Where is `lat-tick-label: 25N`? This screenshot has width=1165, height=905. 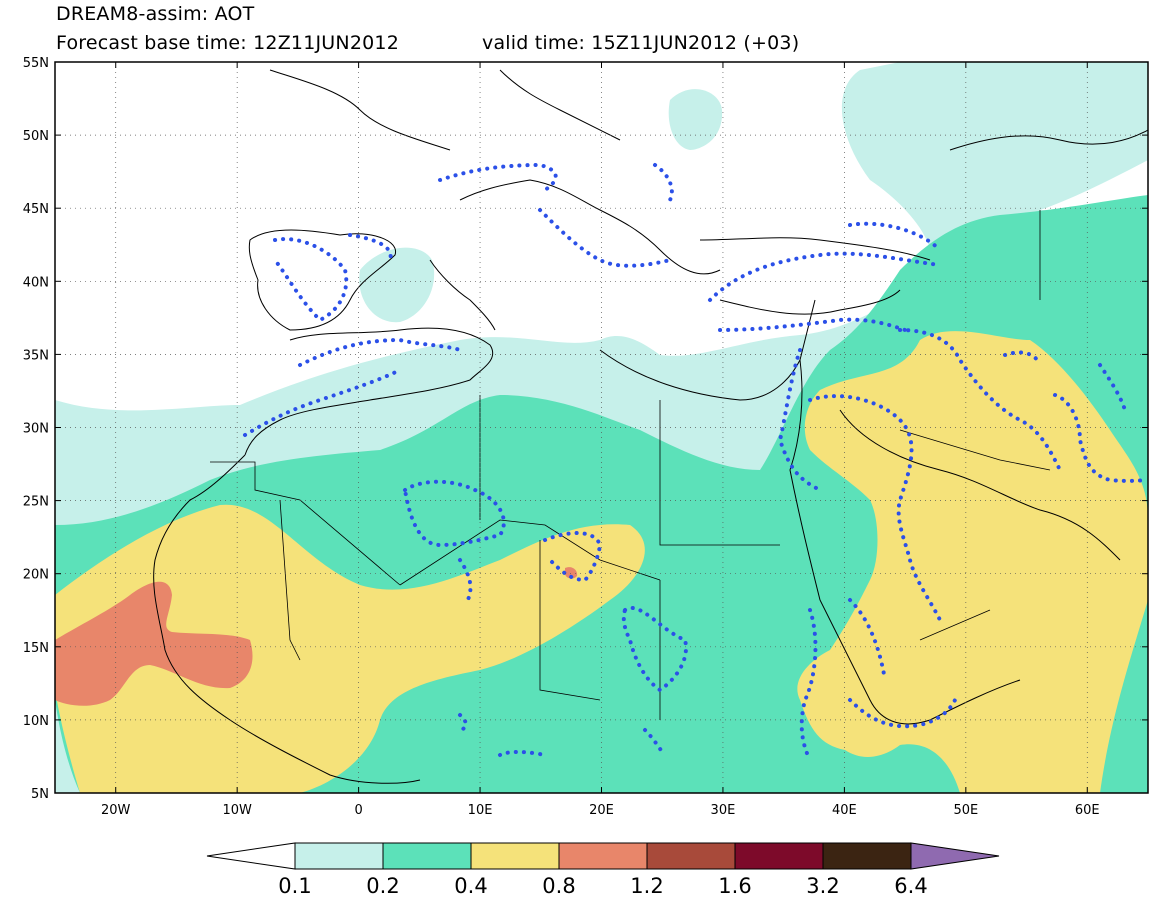 lat-tick-label: 25N is located at coordinates (36, 502).